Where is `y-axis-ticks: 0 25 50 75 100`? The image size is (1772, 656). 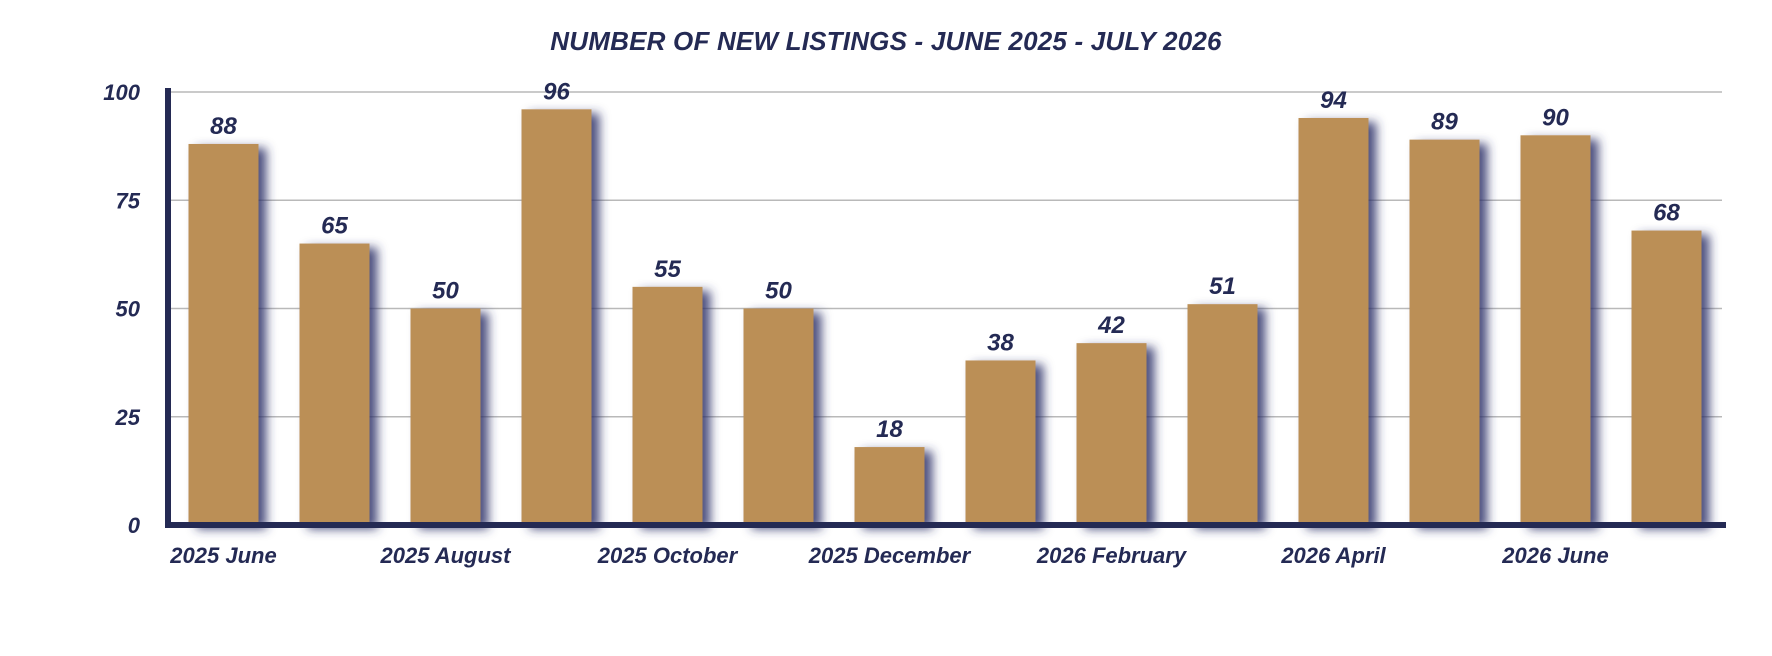 y-axis-ticks: 0 25 50 75 100 is located at coordinates (121, 309).